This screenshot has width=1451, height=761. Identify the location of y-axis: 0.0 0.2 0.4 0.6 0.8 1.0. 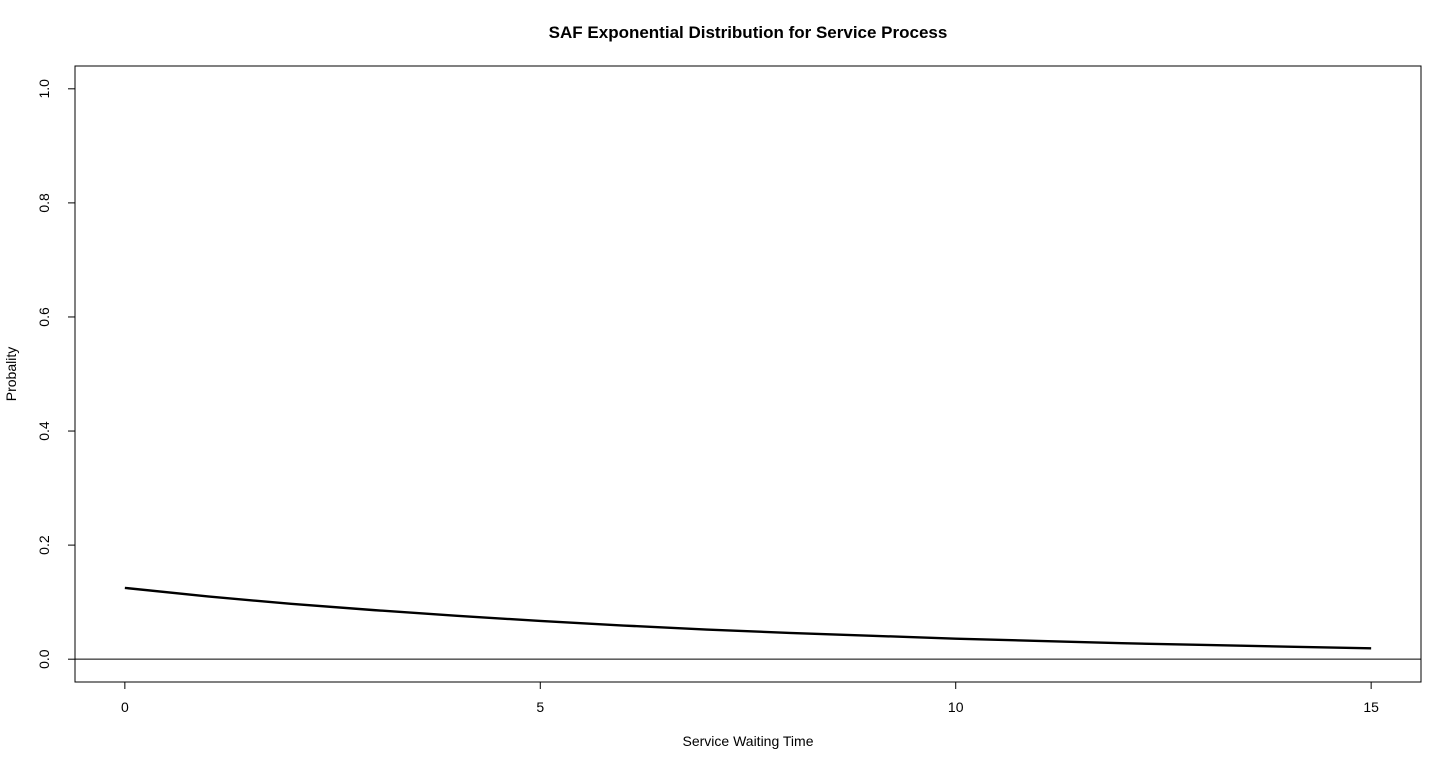
(56, 374).